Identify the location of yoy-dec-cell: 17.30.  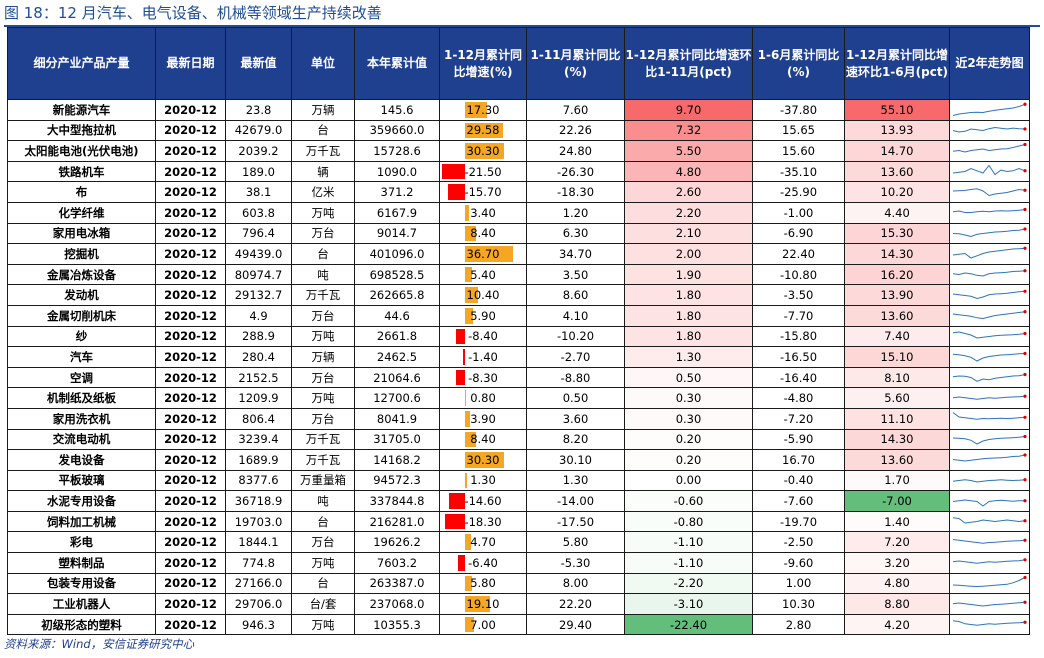
(483, 110).